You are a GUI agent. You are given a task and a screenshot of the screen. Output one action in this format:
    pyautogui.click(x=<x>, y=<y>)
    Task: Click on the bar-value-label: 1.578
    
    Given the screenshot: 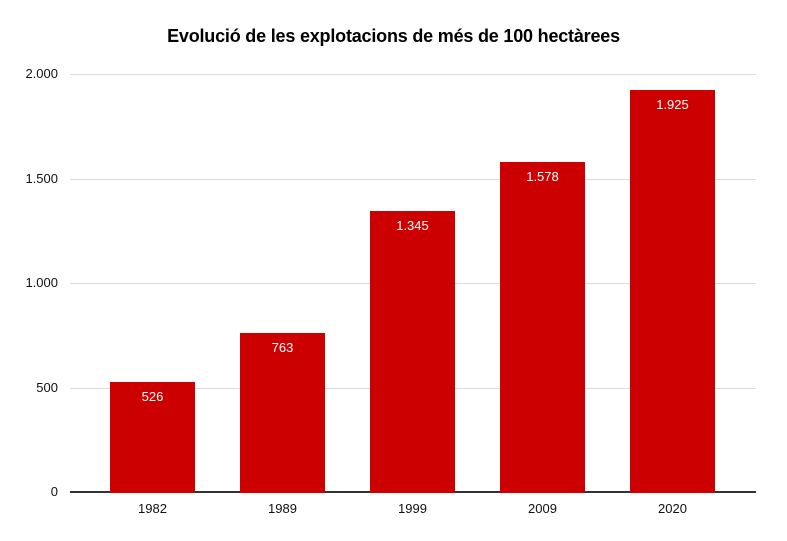 What is the action you would take?
    pyautogui.click(x=542, y=177)
    